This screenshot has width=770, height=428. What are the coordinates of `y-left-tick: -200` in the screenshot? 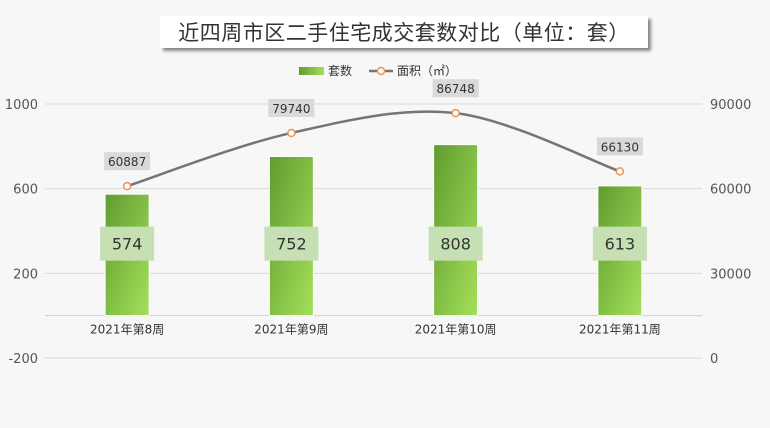 It's located at (23, 359).